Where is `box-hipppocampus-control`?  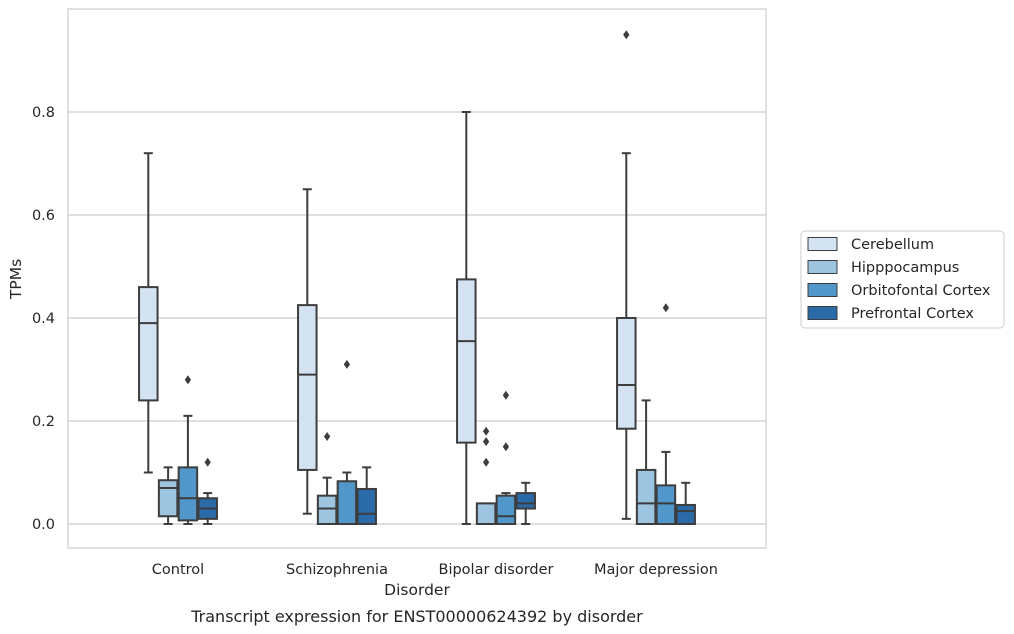 box-hipppocampus-control is located at coordinates (168, 495).